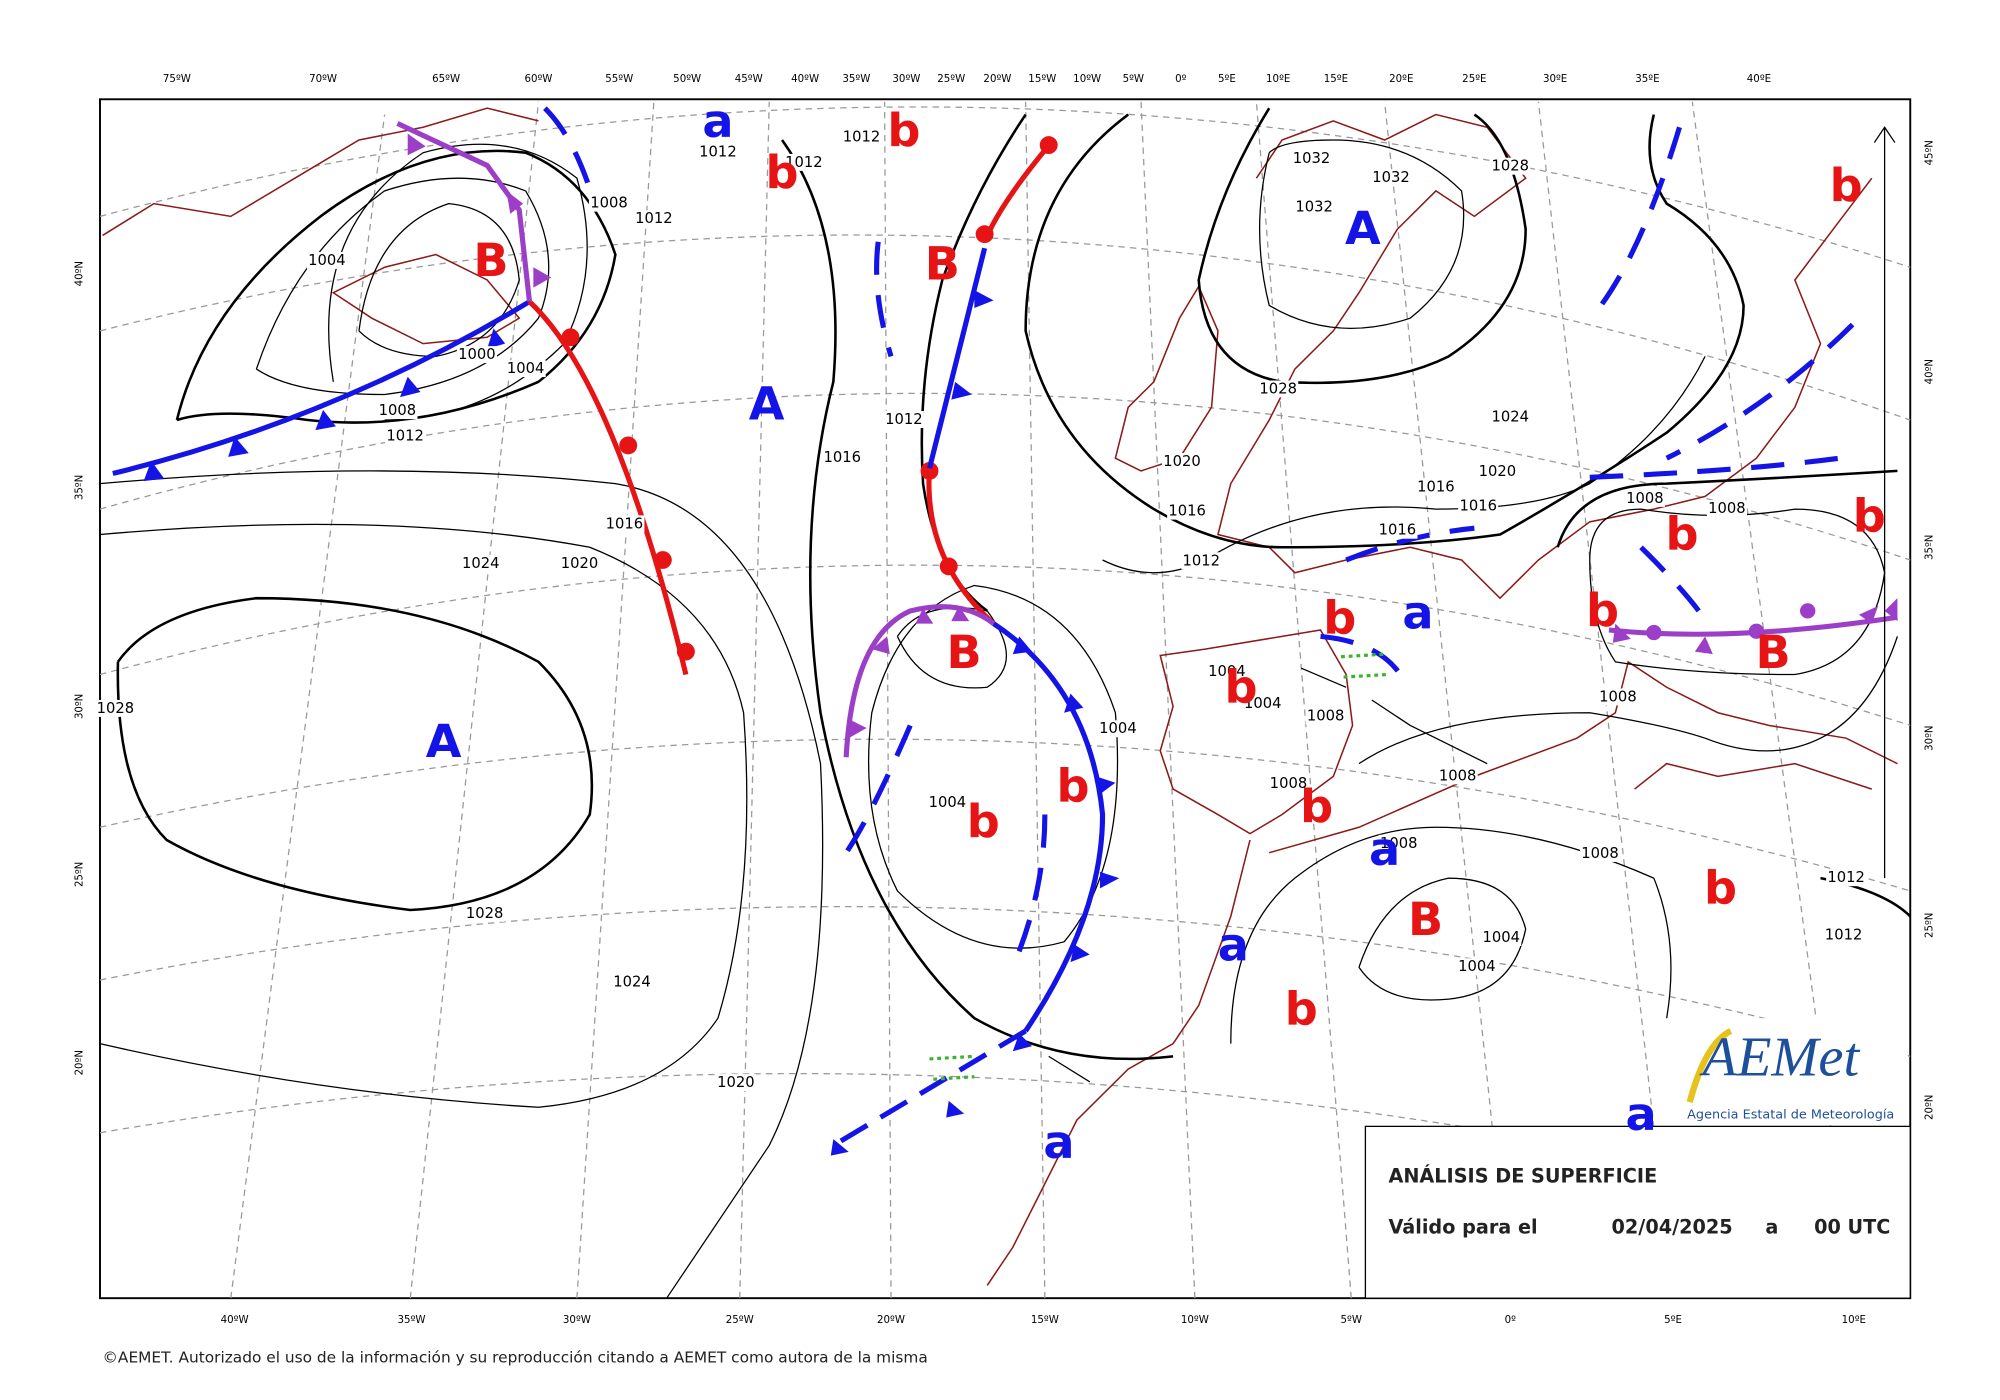 The width and height of the screenshot is (2000, 1400). Describe the element at coordinates (1929, 152) in the screenshot. I see `latitude-label: 45ºN` at that location.